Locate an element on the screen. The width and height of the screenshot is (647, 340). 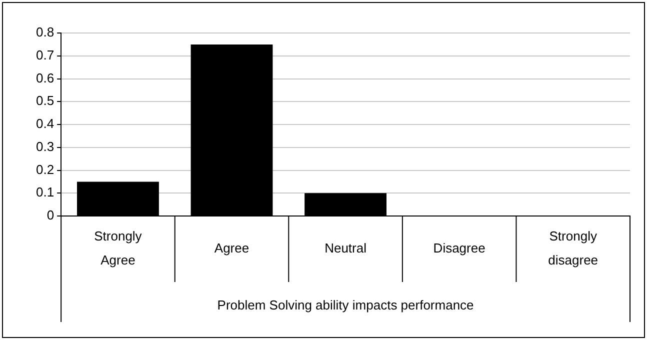
y-tick-label: 0.6 is located at coordinates (45, 78).